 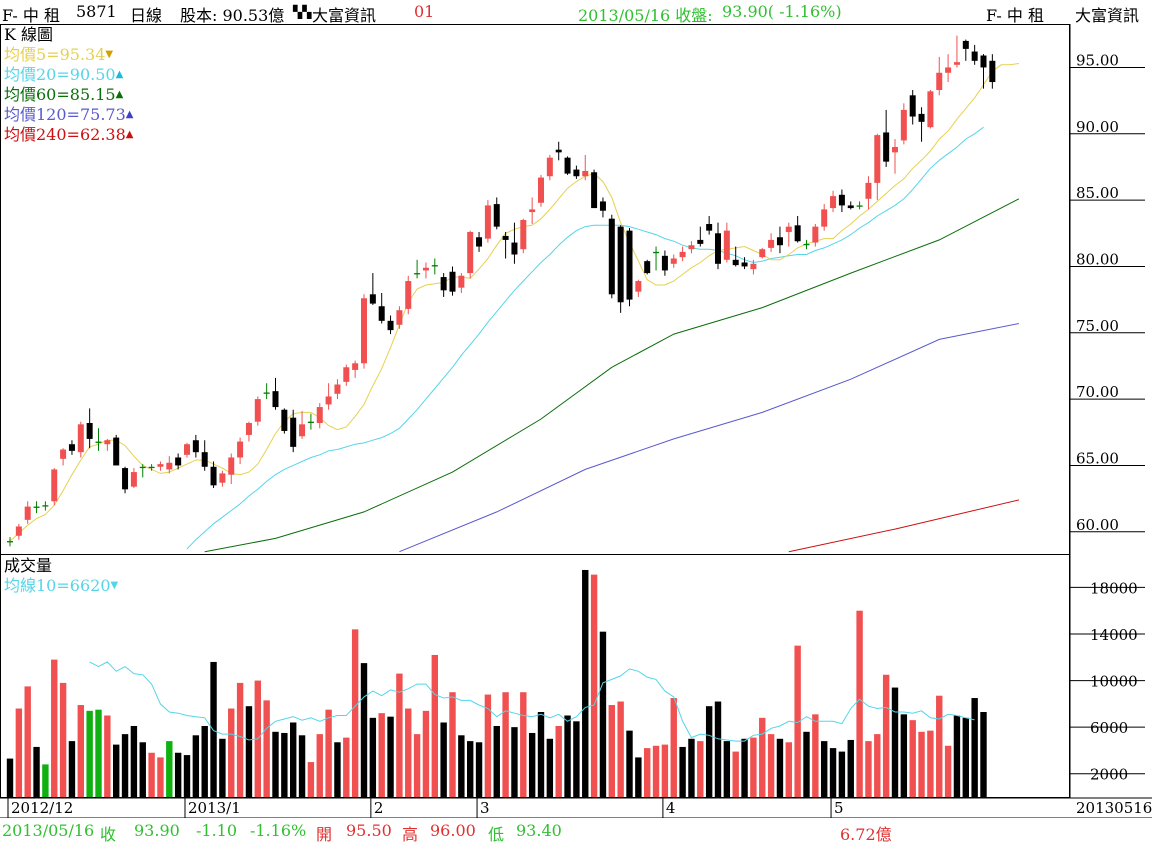 What do you see at coordinates (63, 95) in the screenshot?
I see `ma-legend-item: 均價60=85.15▲` at bounding box center [63, 95].